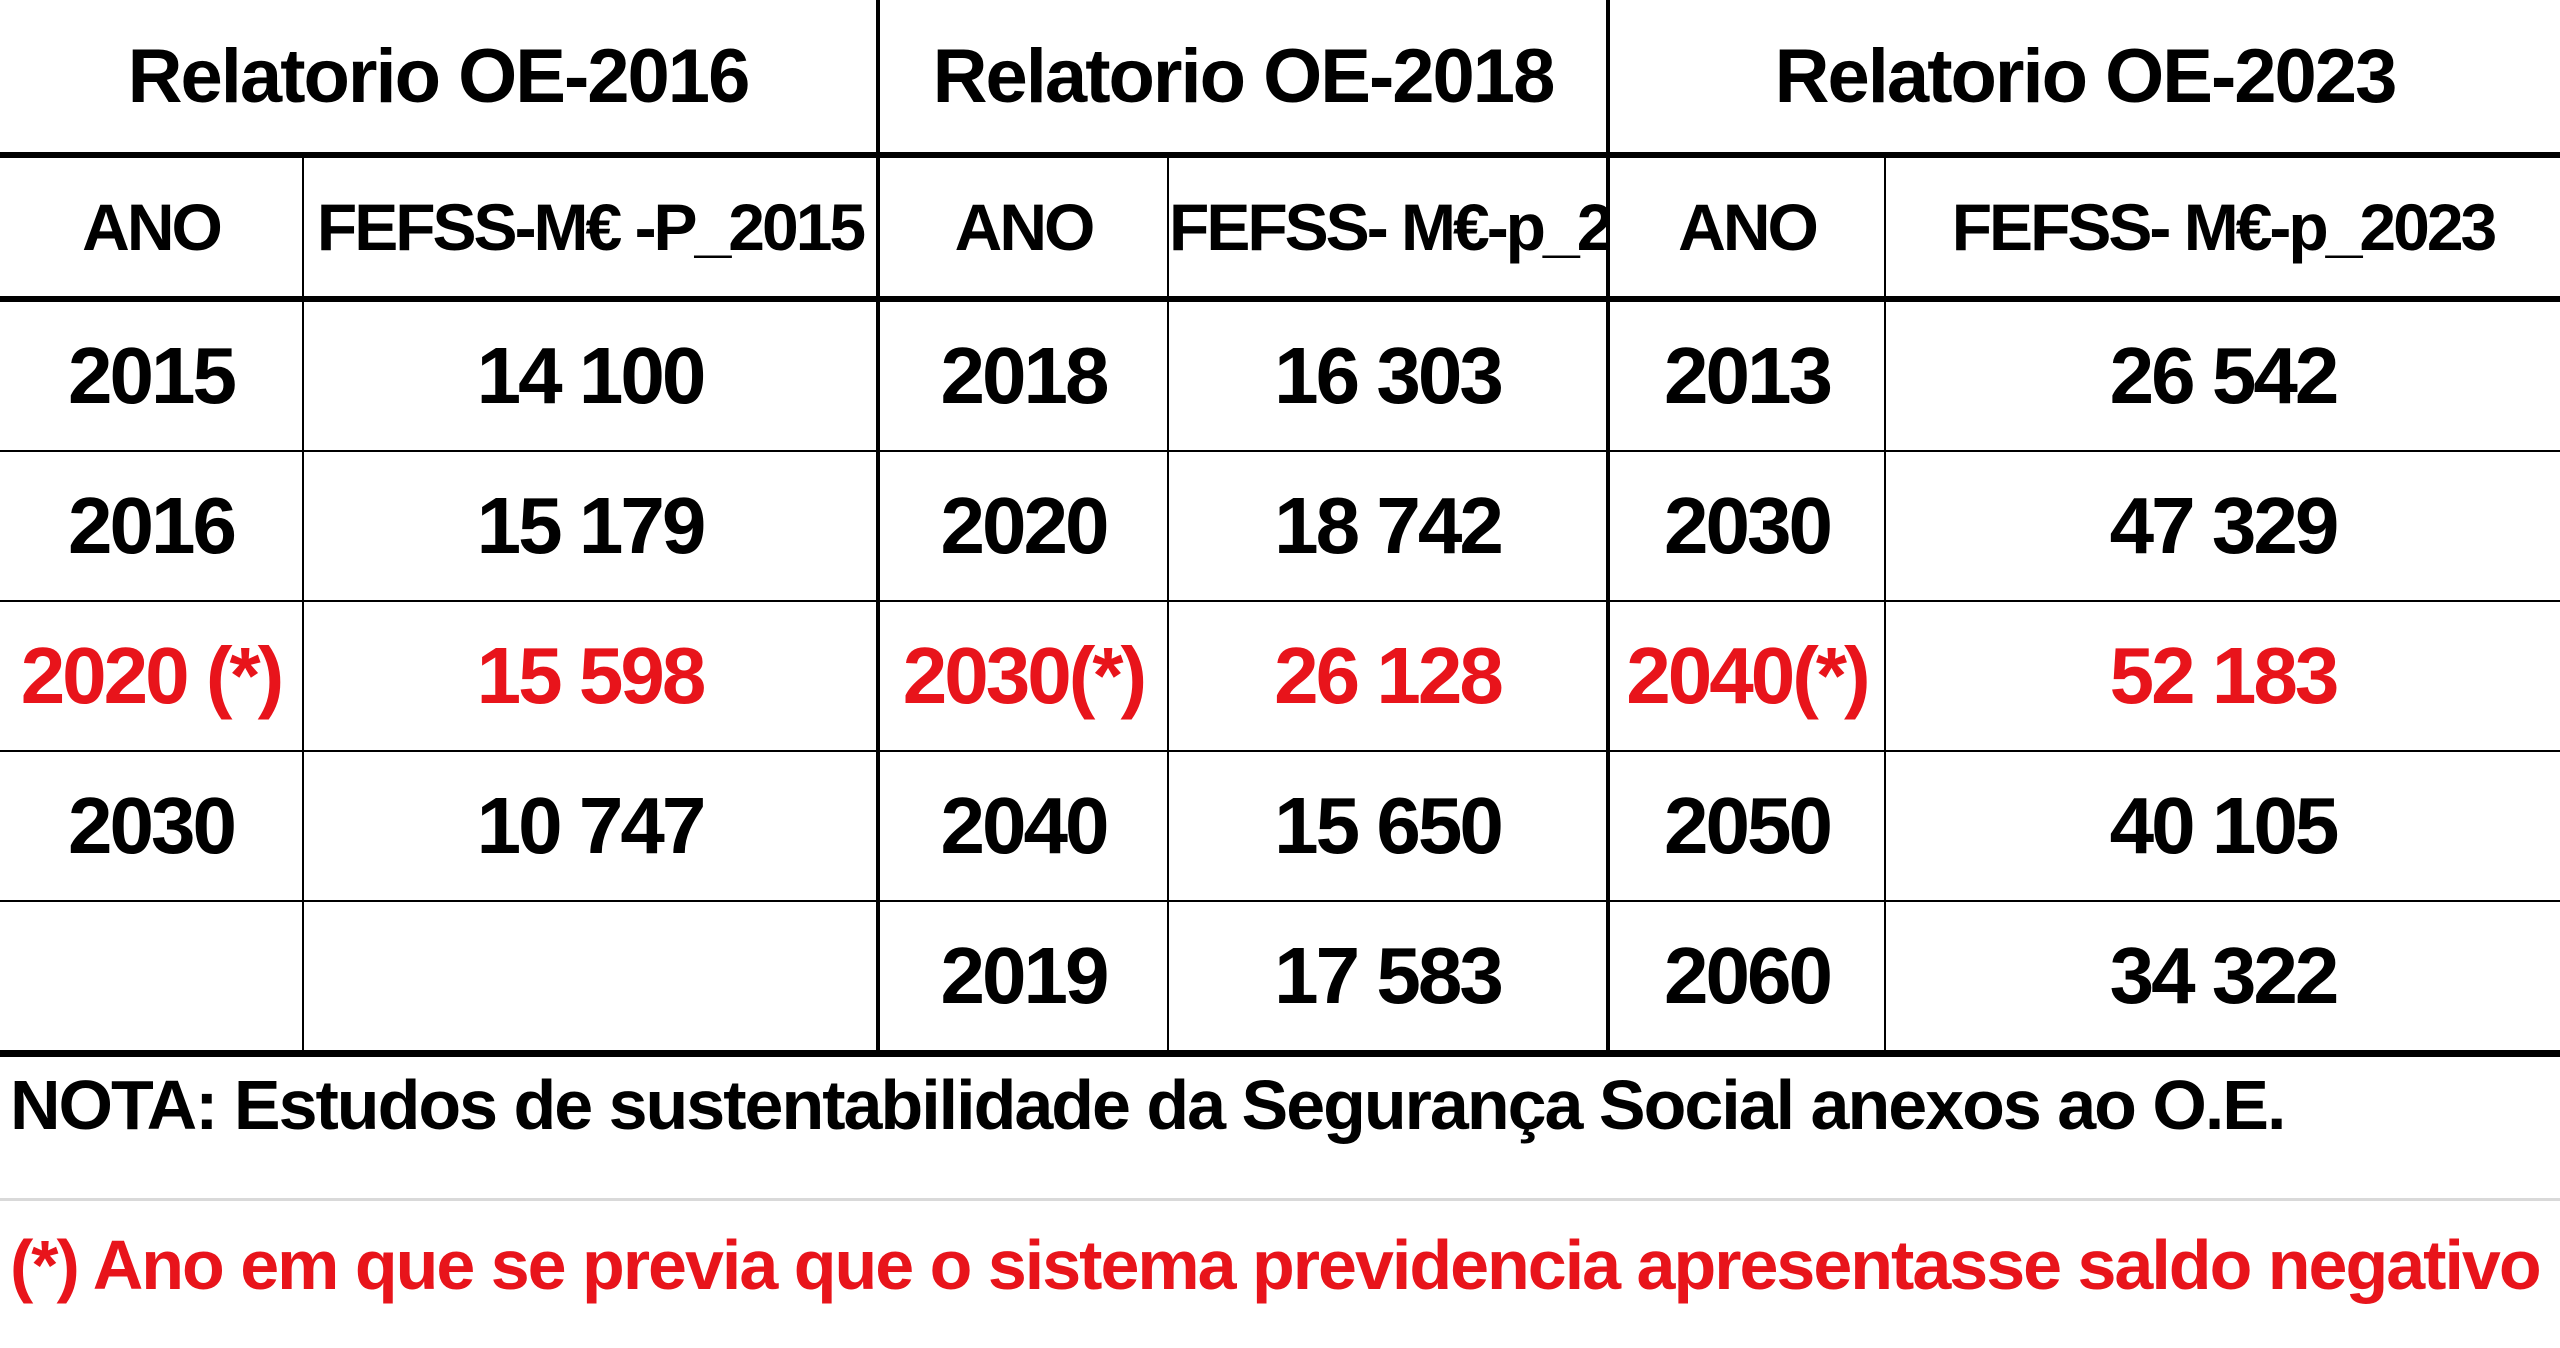 Image resolution: width=2560 pixels, height=1348 pixels. Describe the element at coordinates (2222, 676) in the screenshot. I see `cell-value: 52 183` at that location.